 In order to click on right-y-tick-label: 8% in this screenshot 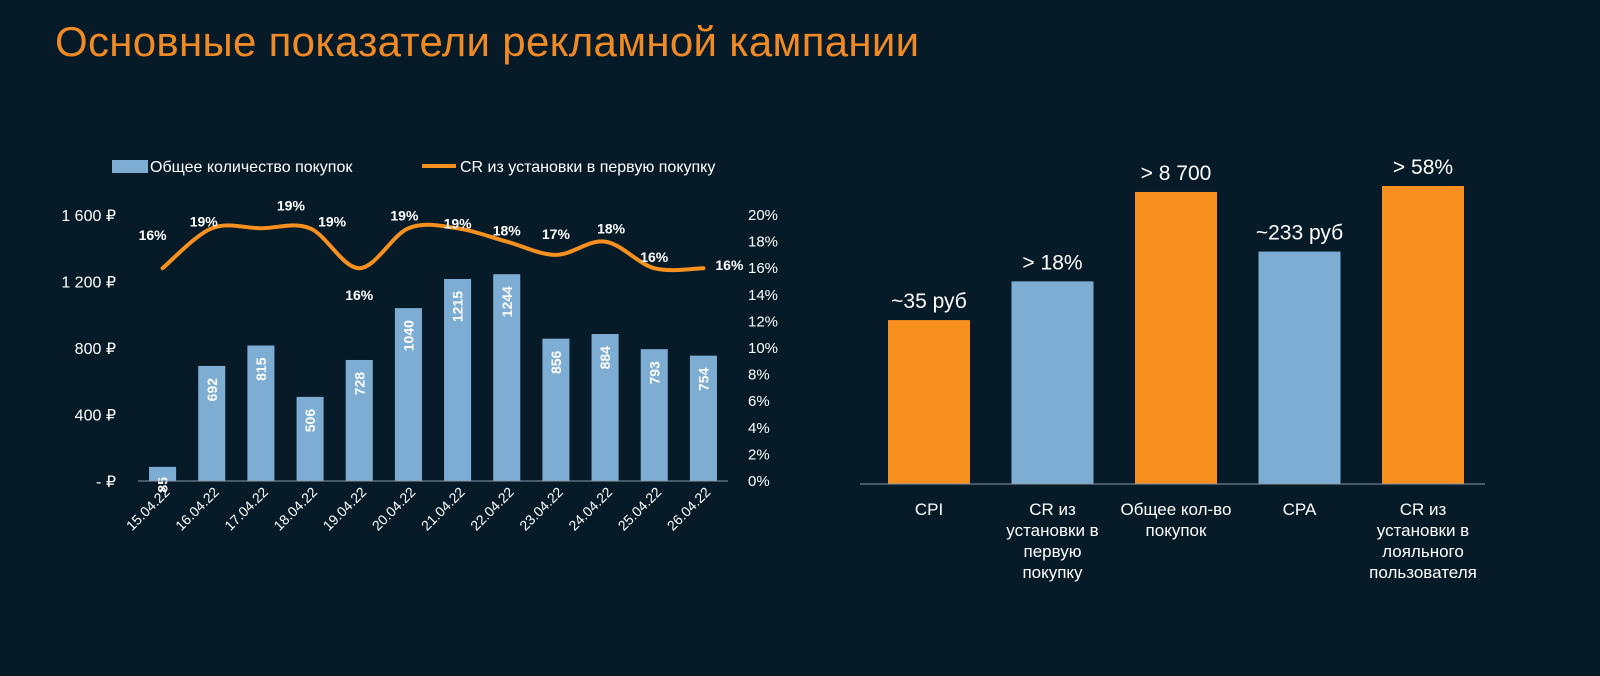, I will do `click(759, 375)`.